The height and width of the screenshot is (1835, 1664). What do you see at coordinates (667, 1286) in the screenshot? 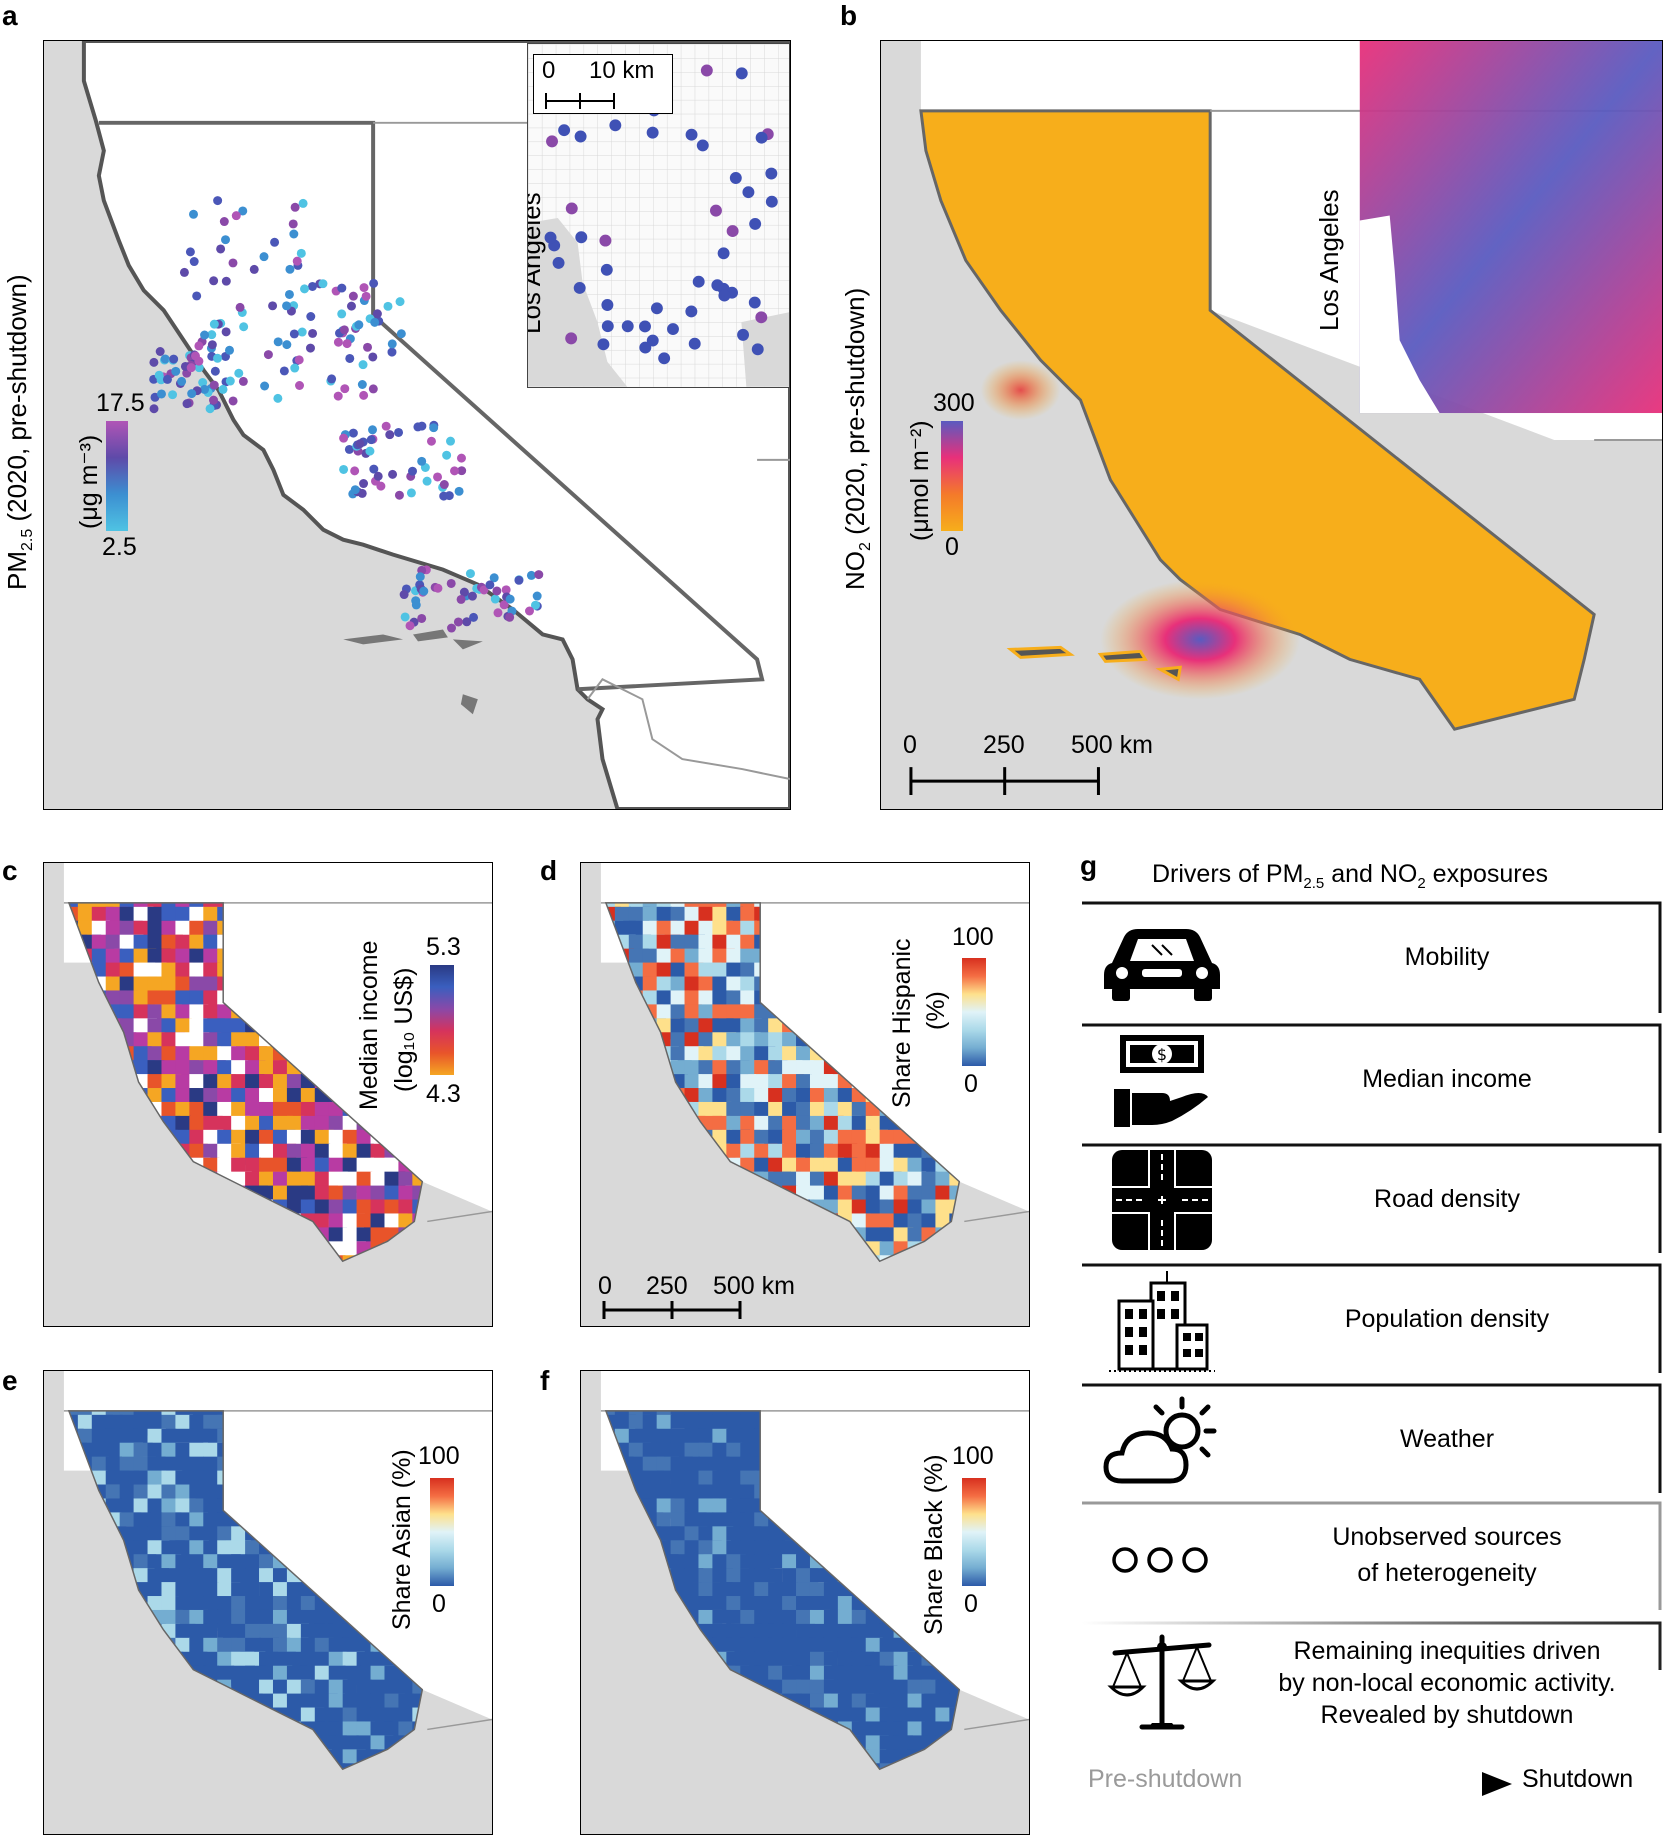
I see `d-scale-tick-250: 250` at bounding box center [667, 1286].